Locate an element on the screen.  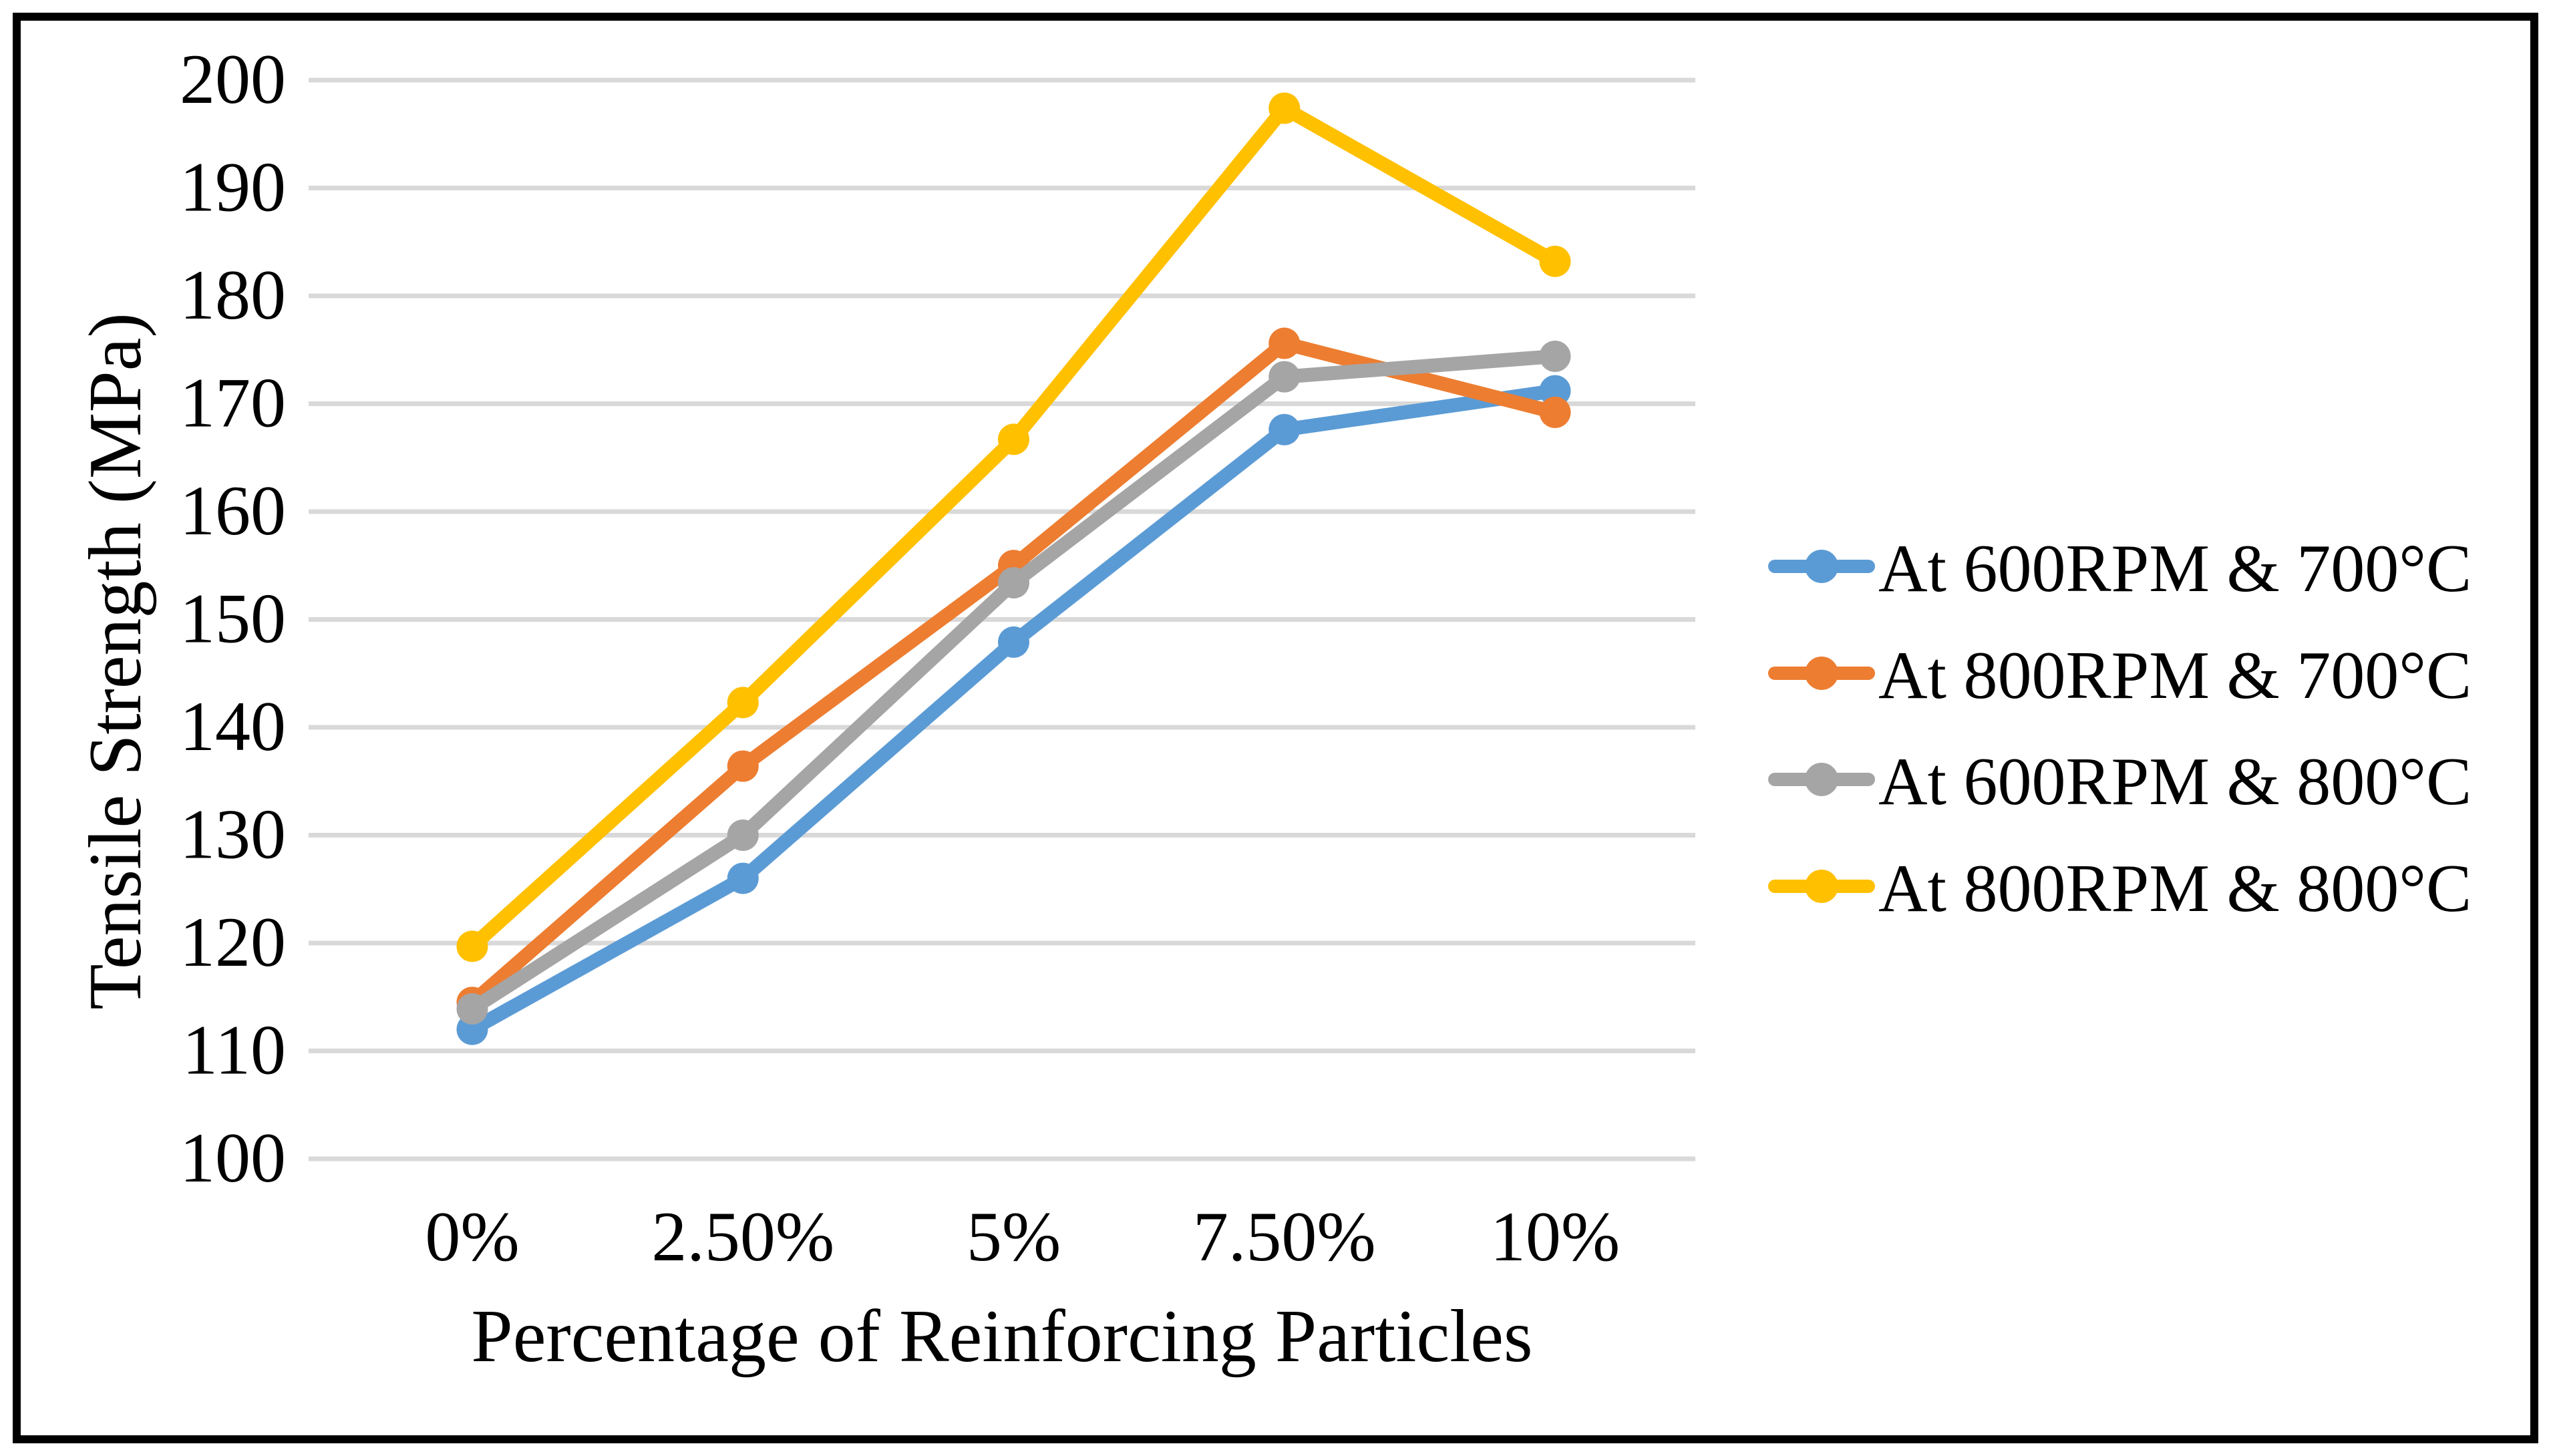
legend-label: At 800RPM & 800°C is located at coordinates (2175, 889).